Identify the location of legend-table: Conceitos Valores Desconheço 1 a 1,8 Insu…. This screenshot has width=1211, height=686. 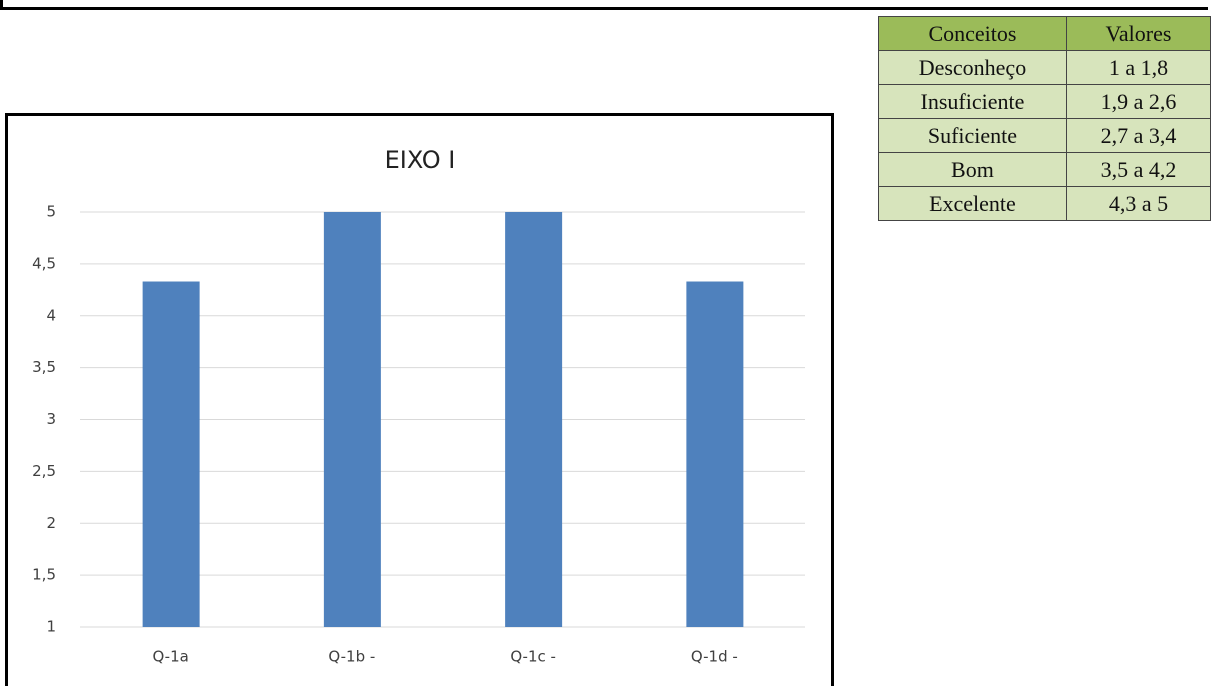
(1044, 118).